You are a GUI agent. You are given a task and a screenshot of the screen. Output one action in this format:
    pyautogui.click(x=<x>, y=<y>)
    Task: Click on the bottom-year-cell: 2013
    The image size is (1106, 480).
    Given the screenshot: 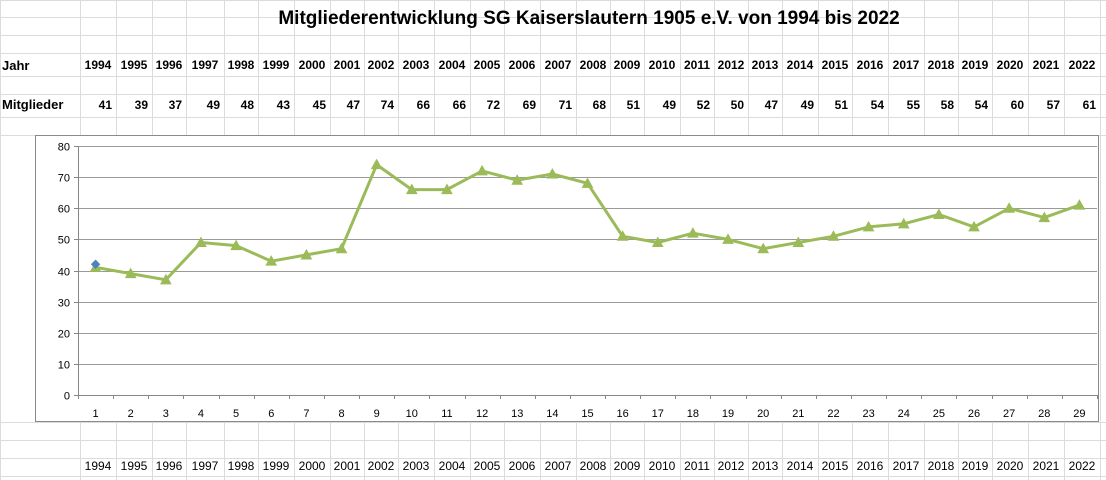 What is the action you would take?
    pyautogui.click(x=765, y=466)
    